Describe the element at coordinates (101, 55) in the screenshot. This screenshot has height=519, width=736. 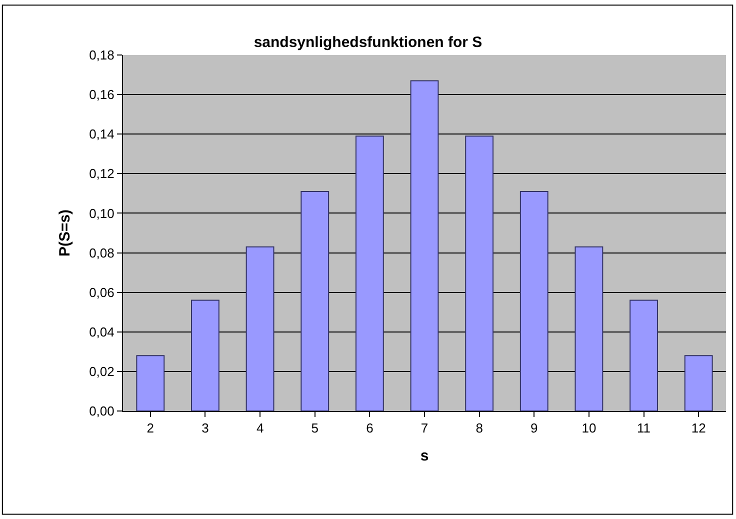
I see `y-tick-label: 0,18` at that location.